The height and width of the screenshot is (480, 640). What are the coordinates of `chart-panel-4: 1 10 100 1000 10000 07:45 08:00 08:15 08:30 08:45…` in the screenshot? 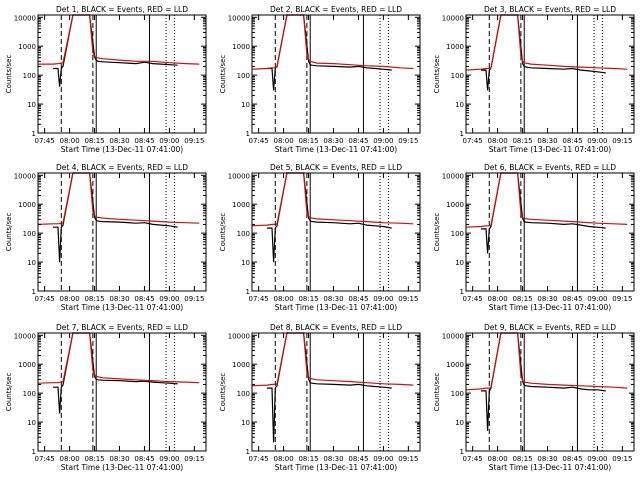 It's located at (106, 237).